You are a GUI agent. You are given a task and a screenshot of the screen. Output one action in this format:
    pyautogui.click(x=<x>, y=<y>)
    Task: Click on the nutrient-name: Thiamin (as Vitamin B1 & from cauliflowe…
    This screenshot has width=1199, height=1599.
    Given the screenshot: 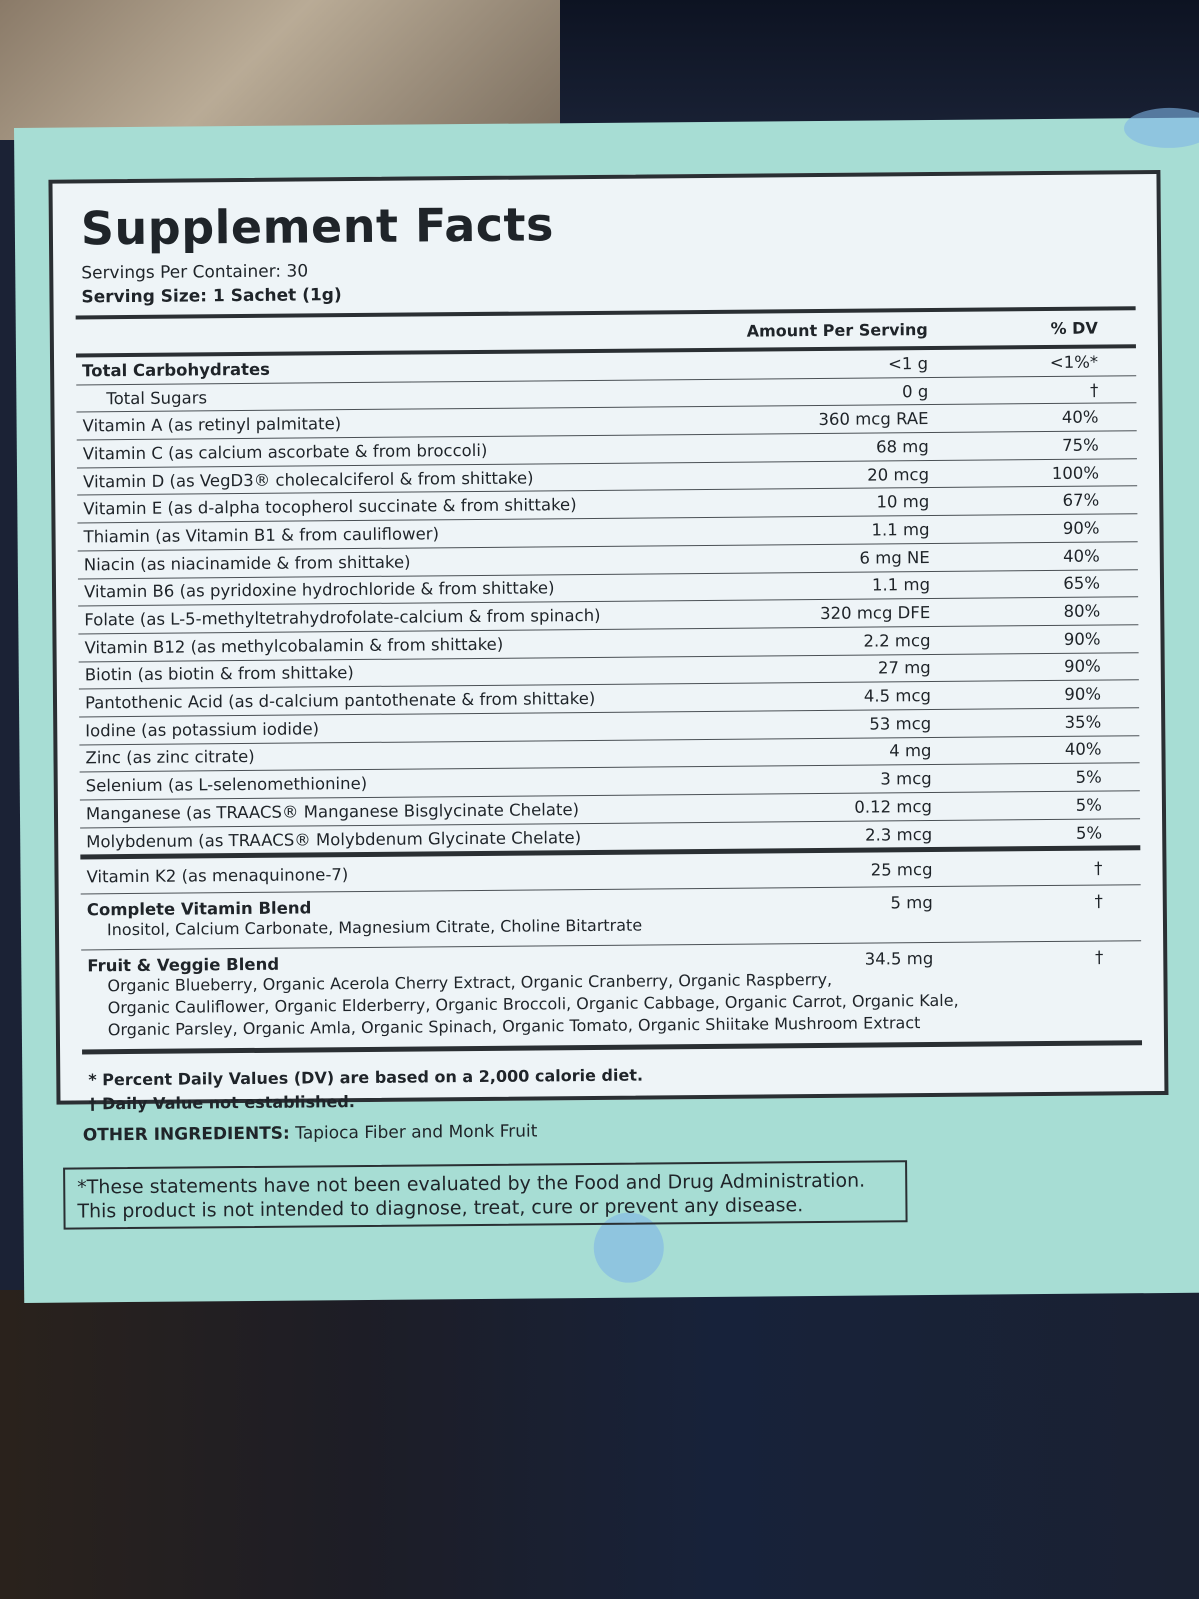 What is the action you would take?
    pyautogui.click(x=261, y=535)
    